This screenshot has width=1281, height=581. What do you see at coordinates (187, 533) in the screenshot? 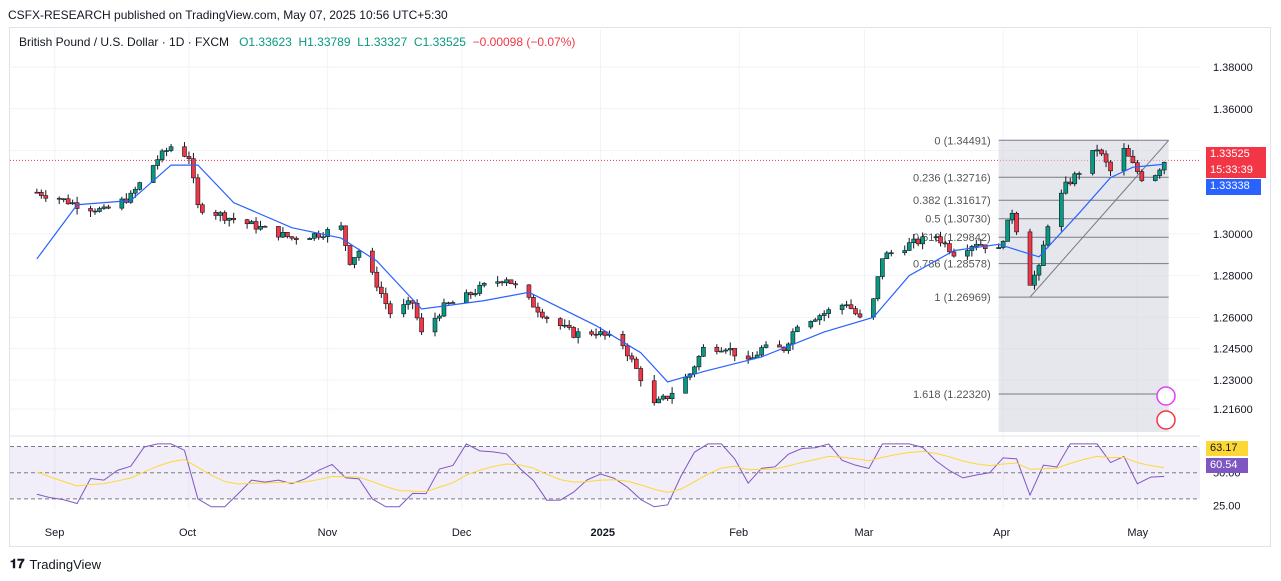
I see `time-tick-label: Oct` at bounding box center [187, 533].